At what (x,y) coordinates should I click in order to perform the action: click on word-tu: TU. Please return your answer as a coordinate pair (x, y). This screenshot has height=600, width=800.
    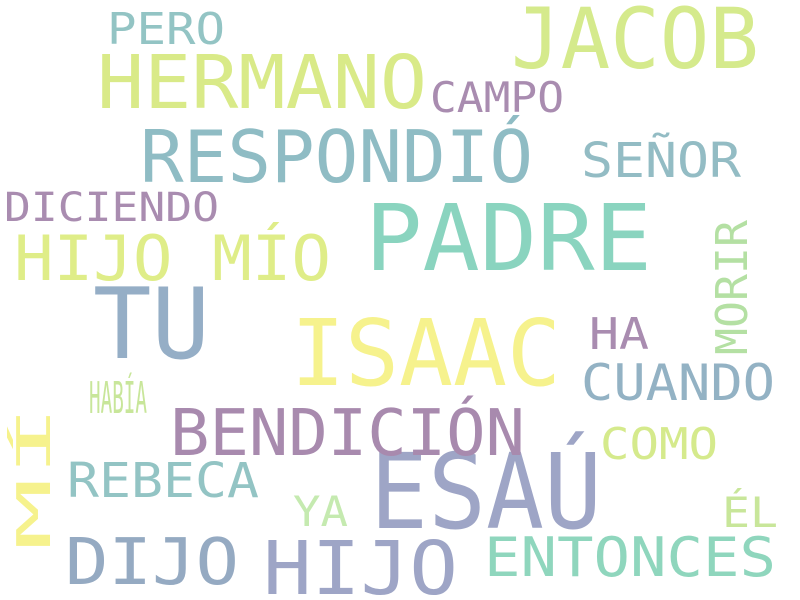
    Looking at the image, I should click on (151, 325).